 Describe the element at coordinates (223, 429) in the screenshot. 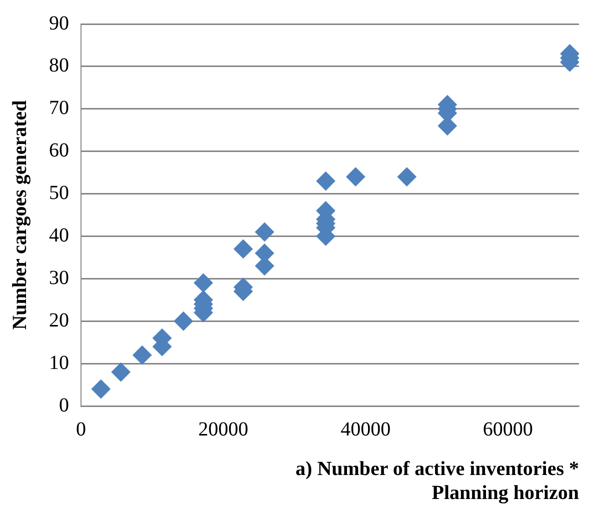

I see `x-tick-label: 20000` at that location.